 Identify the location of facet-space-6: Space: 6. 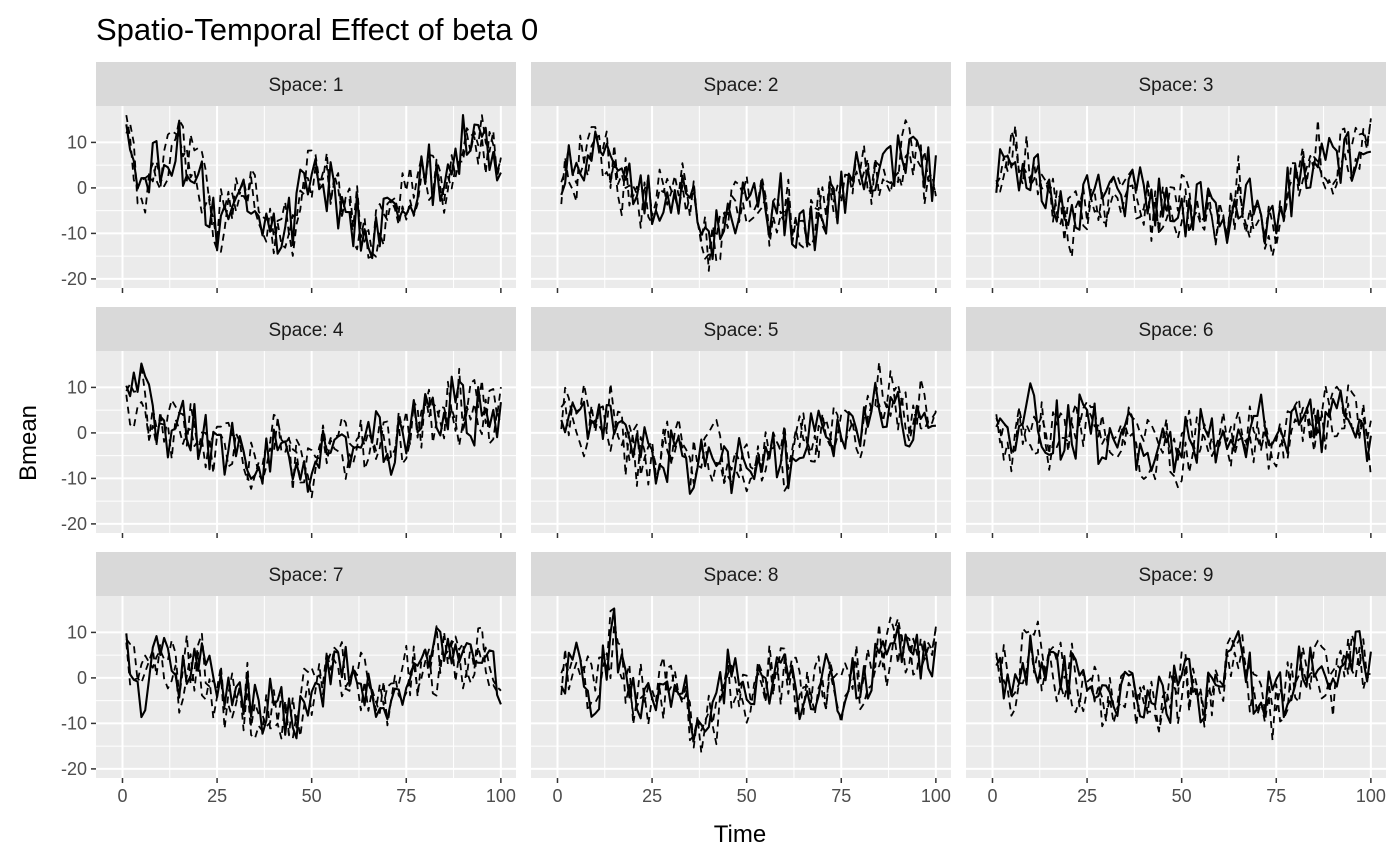
(1176, 422).